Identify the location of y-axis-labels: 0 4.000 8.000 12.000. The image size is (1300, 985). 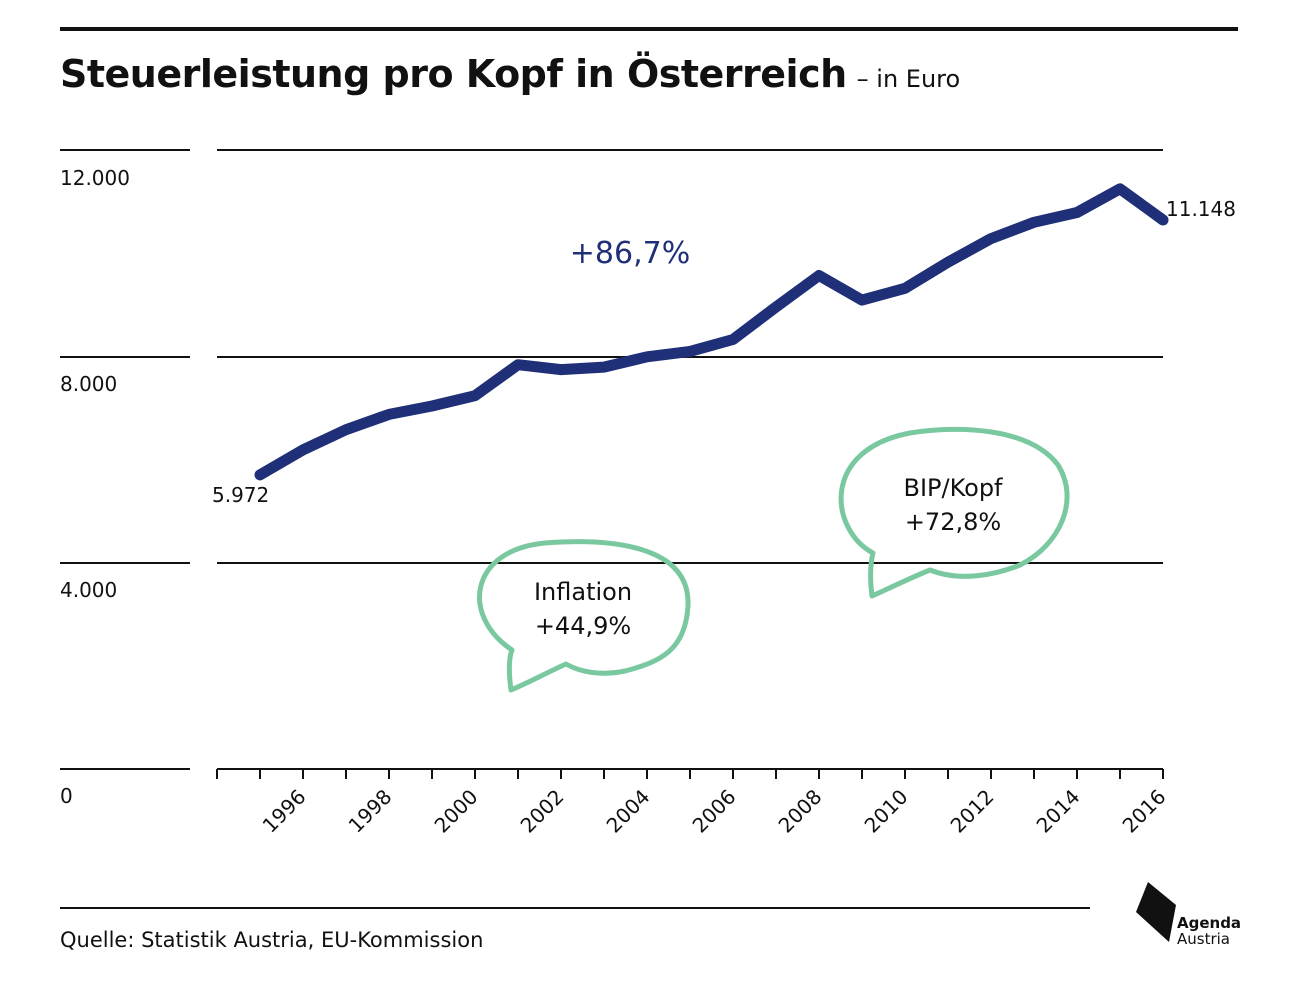
(95, 487).